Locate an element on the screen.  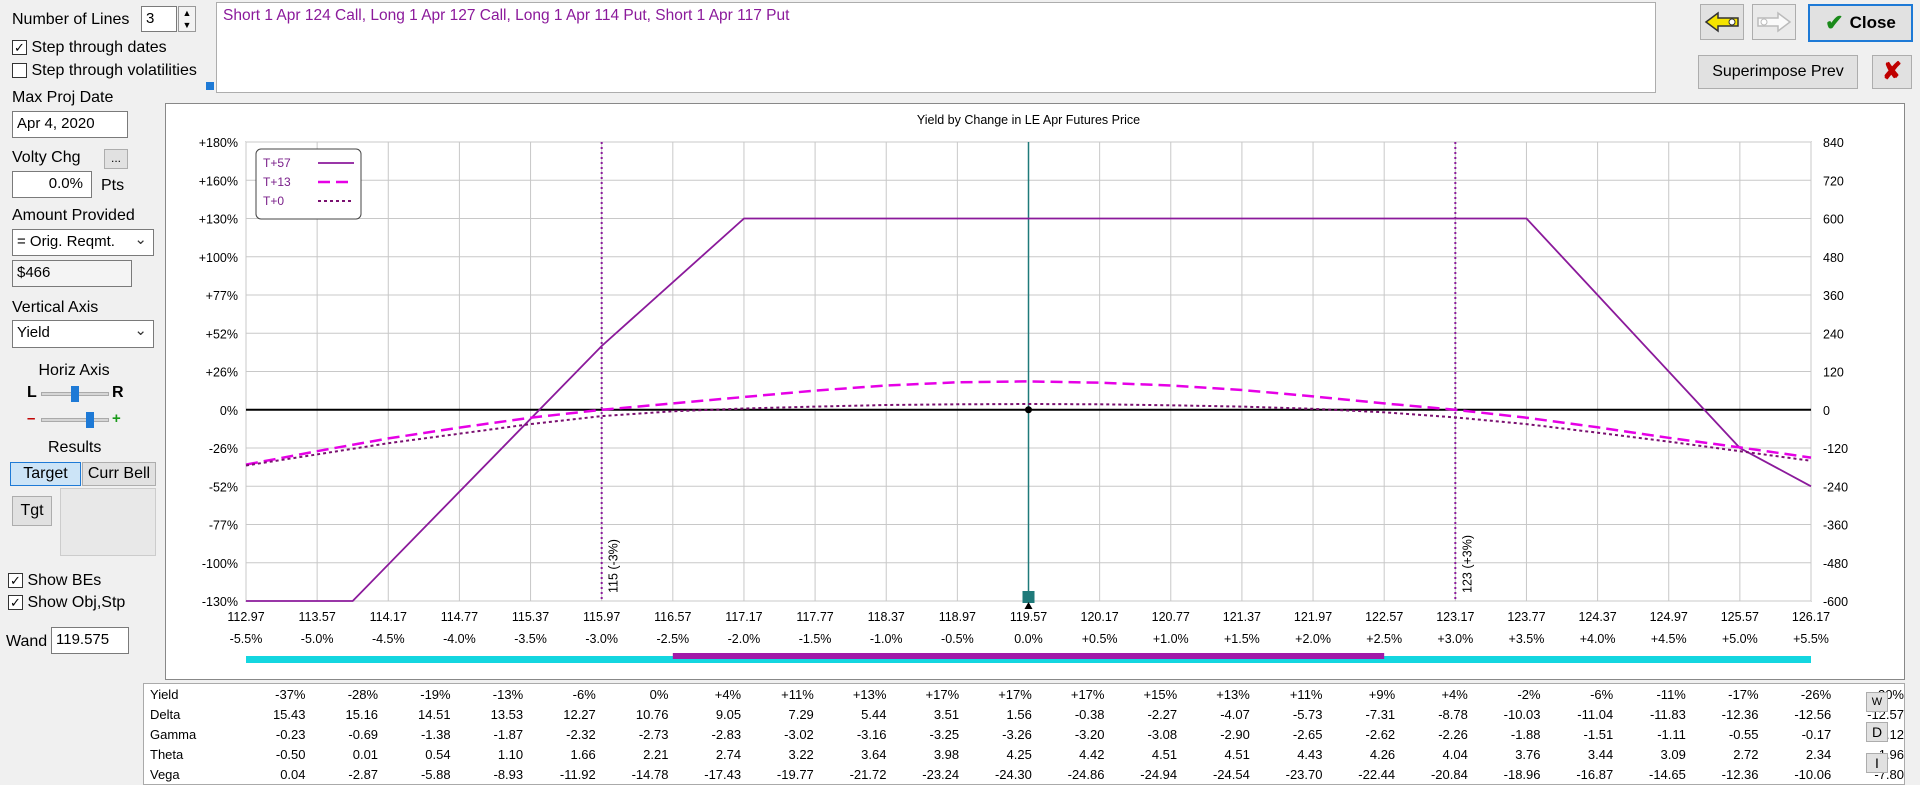
greeks-cell: 3.98 is located at coordinates (946, 754).